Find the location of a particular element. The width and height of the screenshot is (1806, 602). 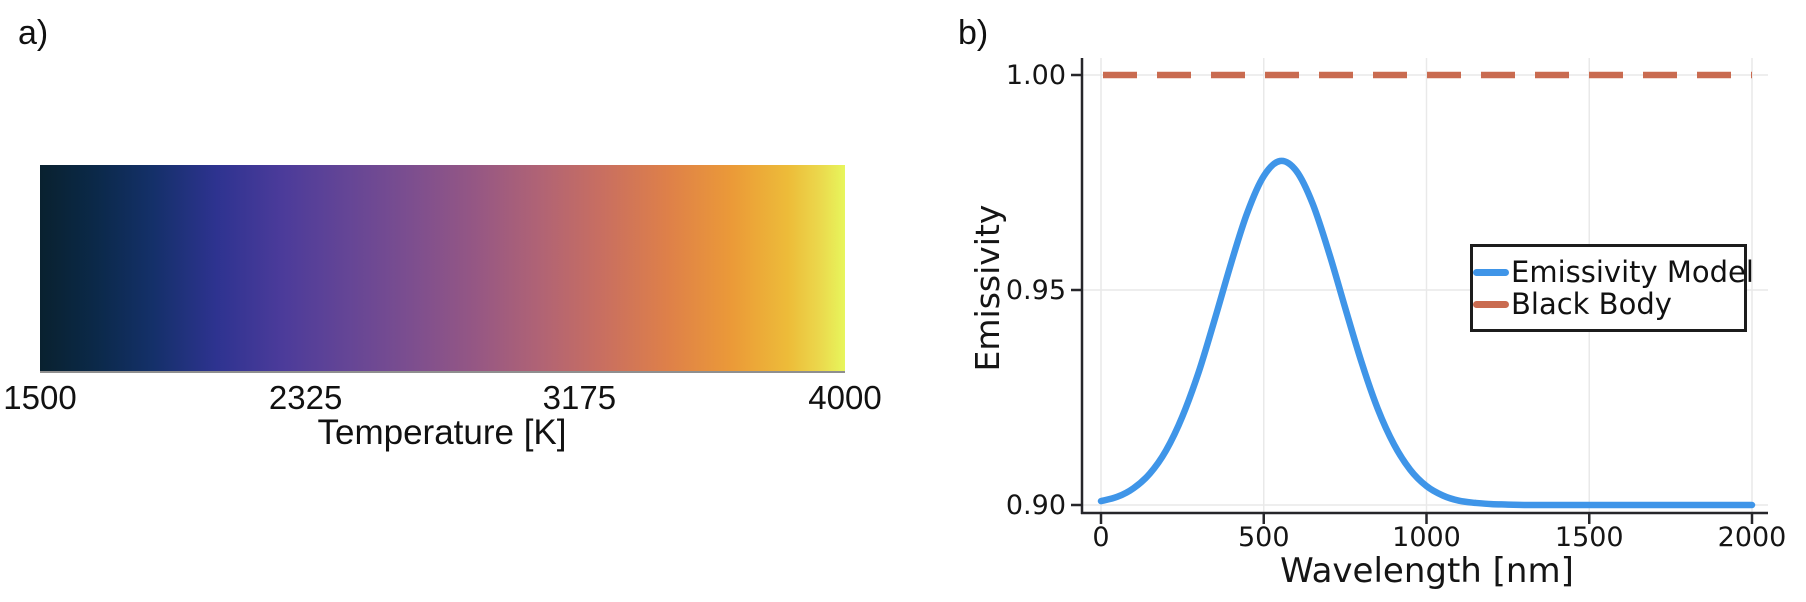

panel-b-label: b) is located at coordinates (973, 33).